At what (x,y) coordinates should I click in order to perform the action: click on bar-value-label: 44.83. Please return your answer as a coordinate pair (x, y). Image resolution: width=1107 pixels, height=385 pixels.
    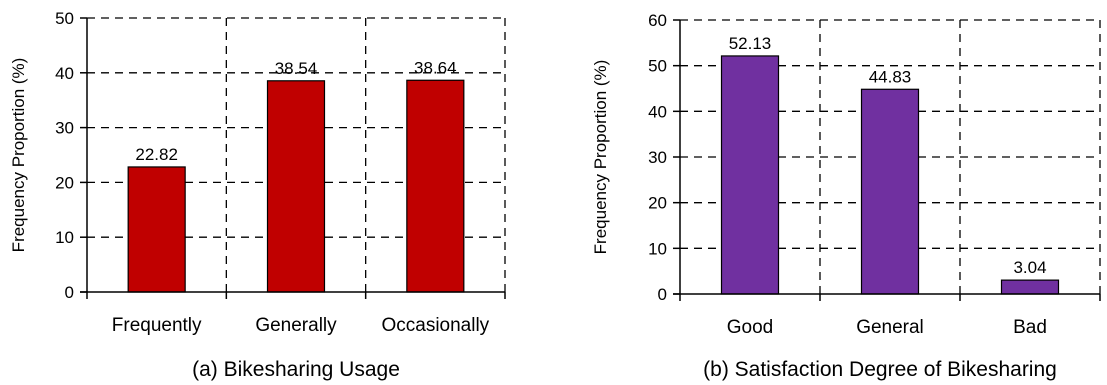
    Looking at the image, I should click on (890, 76).